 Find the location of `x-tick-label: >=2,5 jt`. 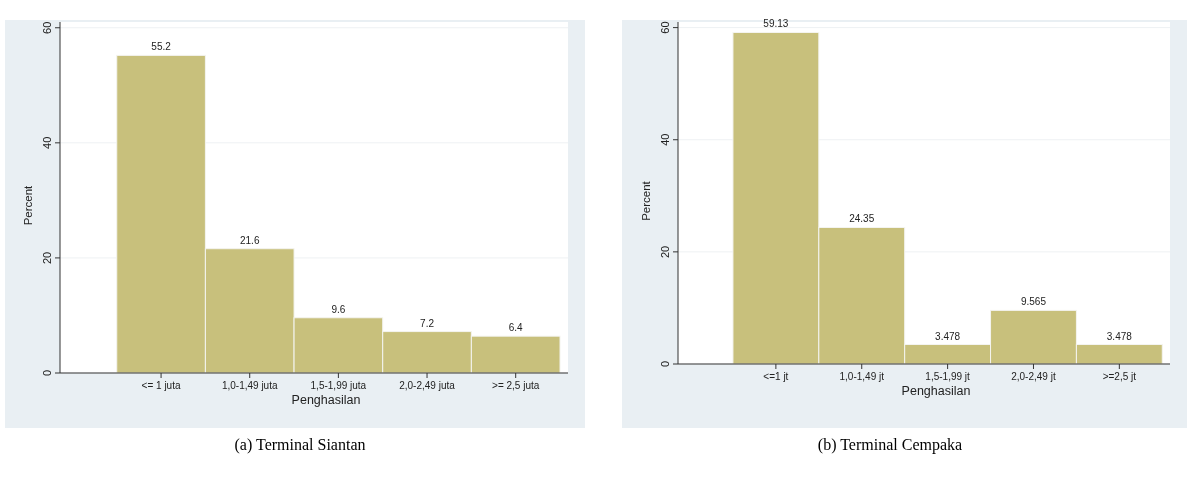

x-tick-label: >=2,5 jt is located at coordinates (1119, 376).